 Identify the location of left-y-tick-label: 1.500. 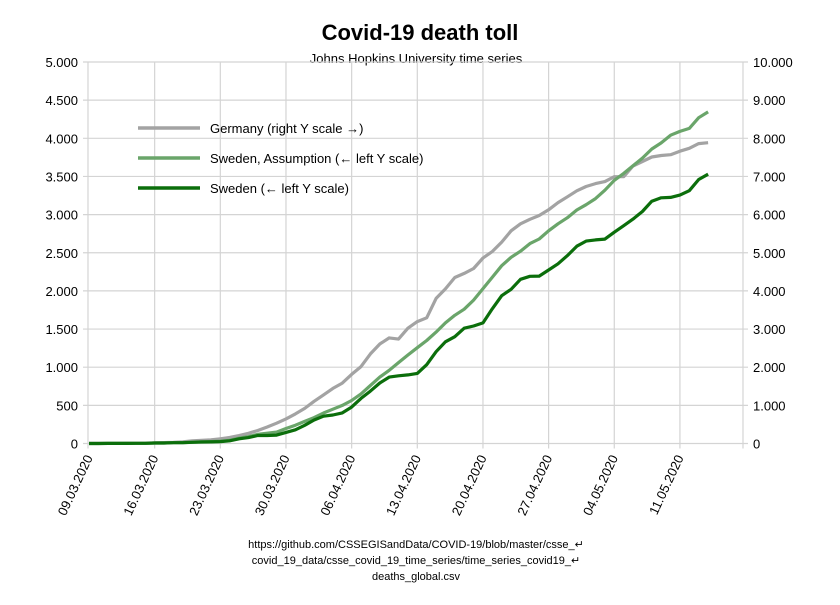
(61, 329).